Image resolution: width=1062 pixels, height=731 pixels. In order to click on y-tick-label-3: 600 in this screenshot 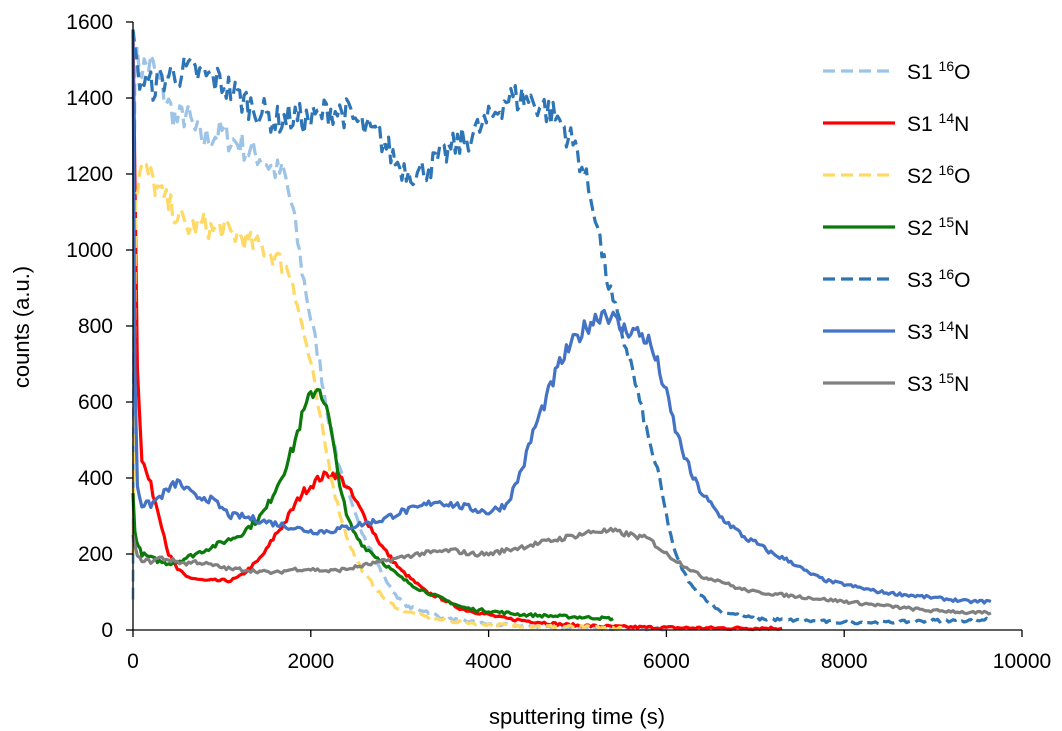, I will do `click(95, 402)`.